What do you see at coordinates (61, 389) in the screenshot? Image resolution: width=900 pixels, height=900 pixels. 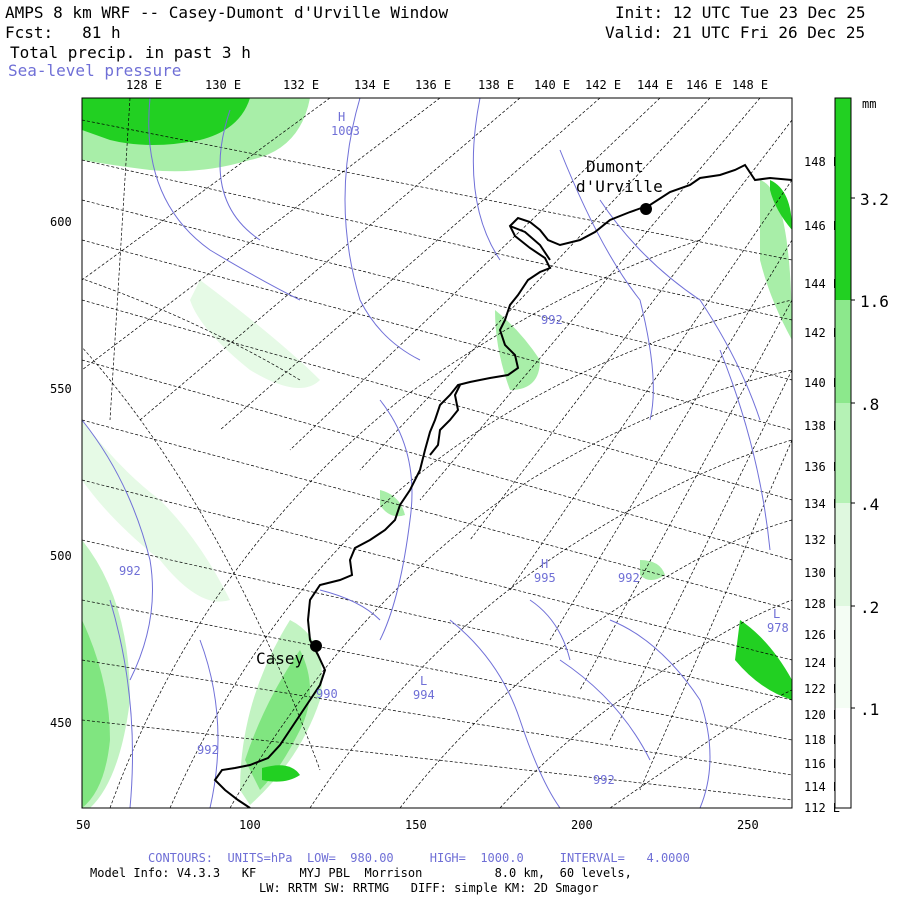 I see `y-tick-label: 550` at bounding box center [61, 389].